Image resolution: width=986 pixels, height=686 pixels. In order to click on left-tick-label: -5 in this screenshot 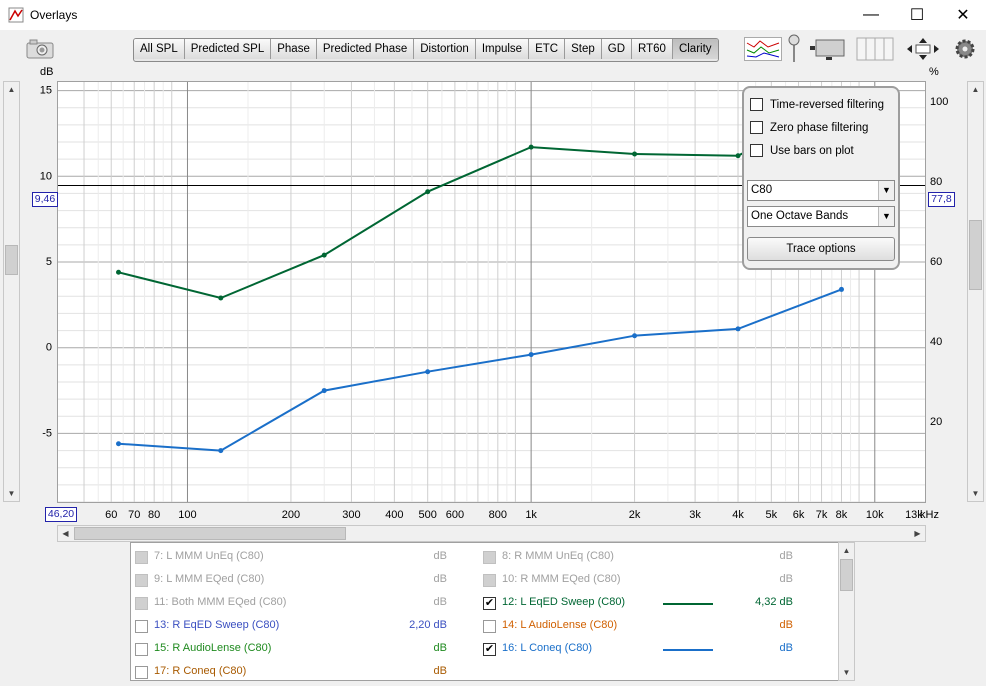, I will do `click(47, 433)`.